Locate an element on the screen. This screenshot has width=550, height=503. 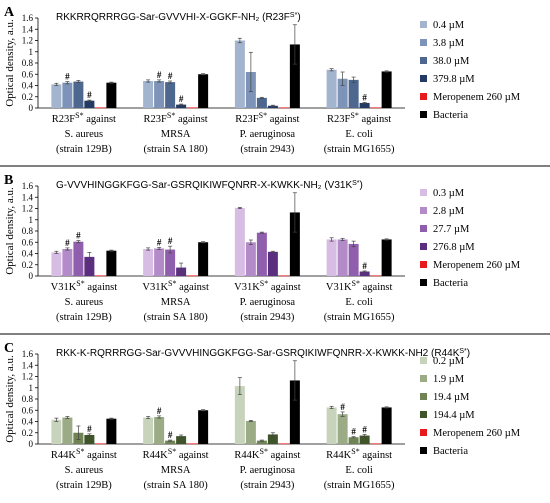
legend-label: Meropenem 260 µM is located at coordinates (477, 433).